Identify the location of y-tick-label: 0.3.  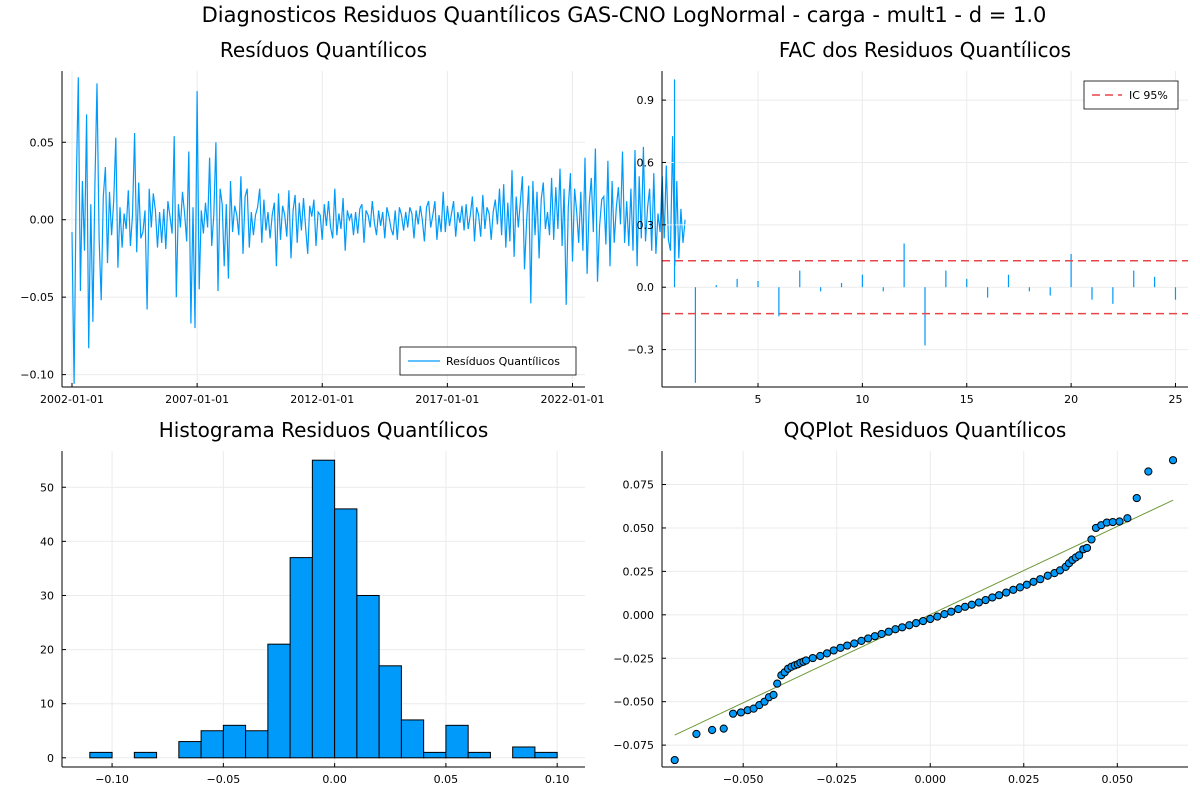
(646, 225).